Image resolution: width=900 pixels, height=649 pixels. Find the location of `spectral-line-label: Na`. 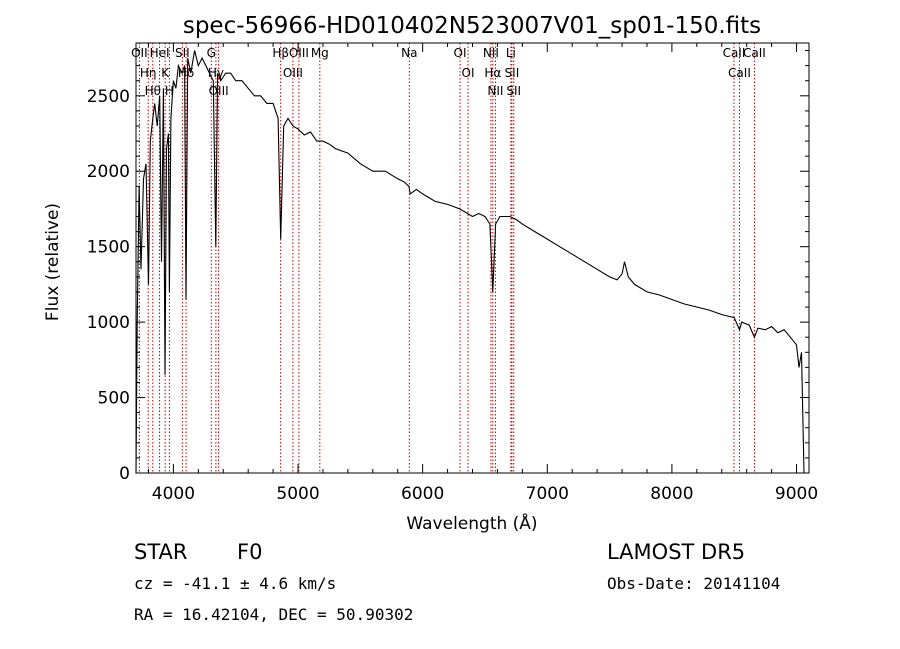

spectral-line-label: Na is located at coordinates (409, 53).